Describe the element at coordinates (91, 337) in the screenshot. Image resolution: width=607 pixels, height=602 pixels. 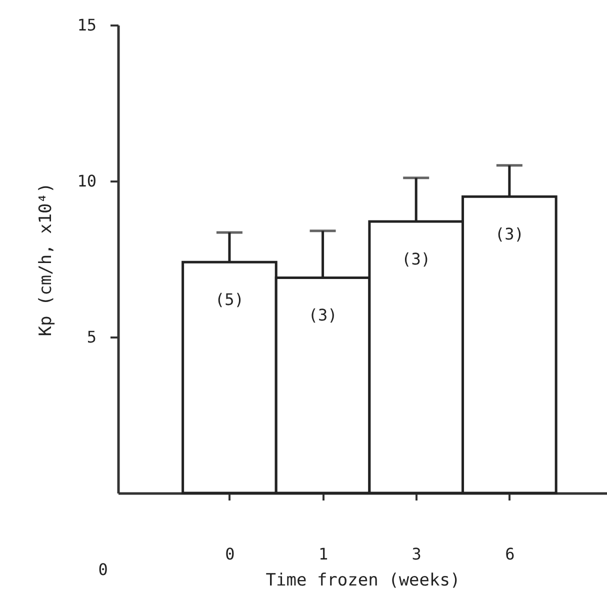
I see `y-tick-label: 5` at that location.